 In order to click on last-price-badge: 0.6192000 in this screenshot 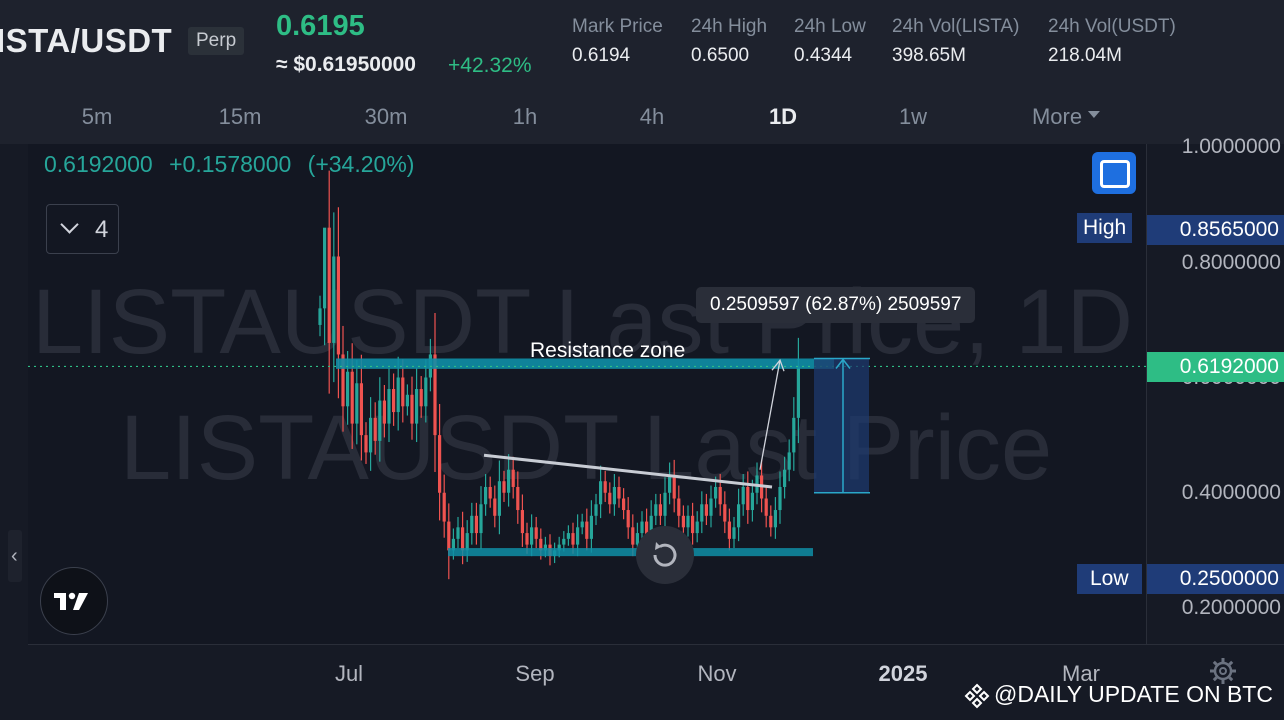, I will do `click(1215, 367)`.